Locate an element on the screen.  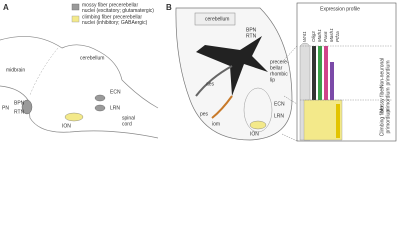
domain-label: Non-neuronal is located at coordinates (382, 73).